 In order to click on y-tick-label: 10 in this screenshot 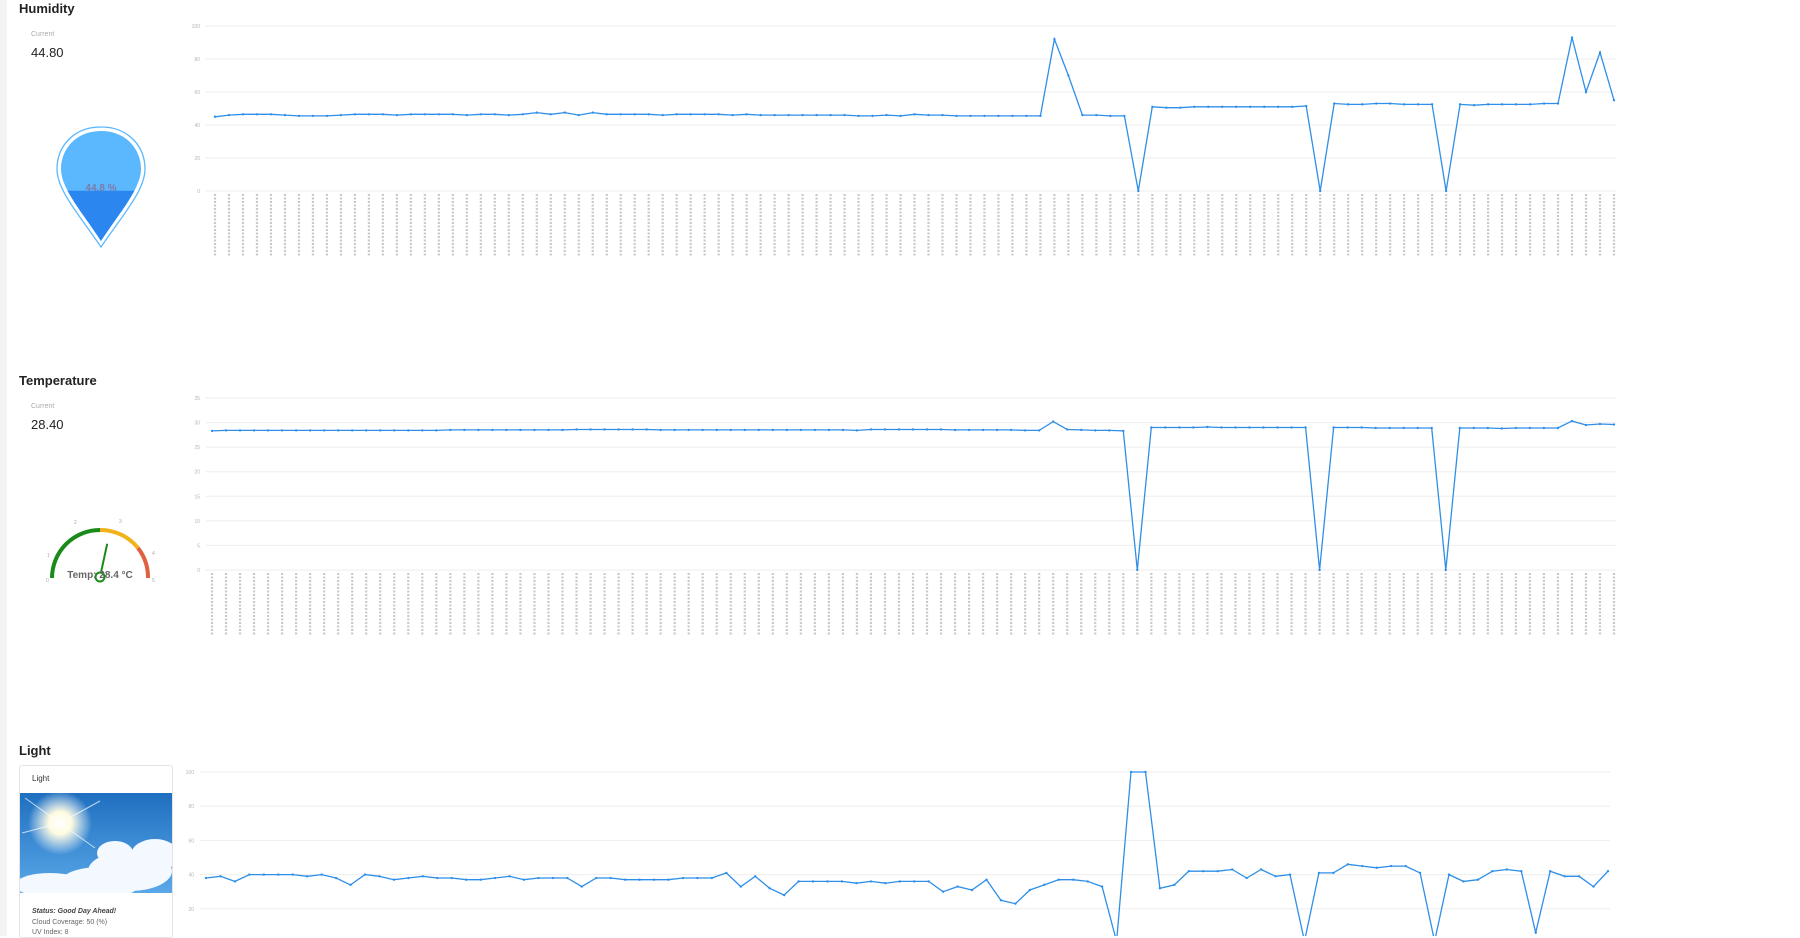, I will do `click(197, 522)`.